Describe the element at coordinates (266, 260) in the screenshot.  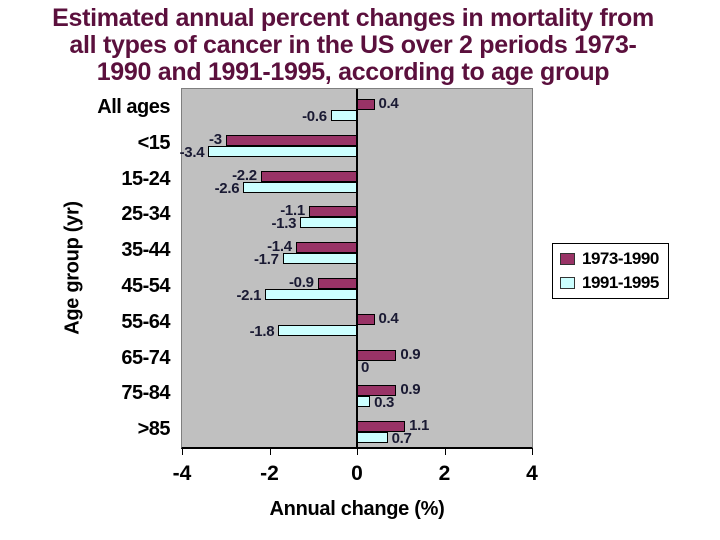
I see `bar-label-1991-1995-35-44: -1.7` at that location.